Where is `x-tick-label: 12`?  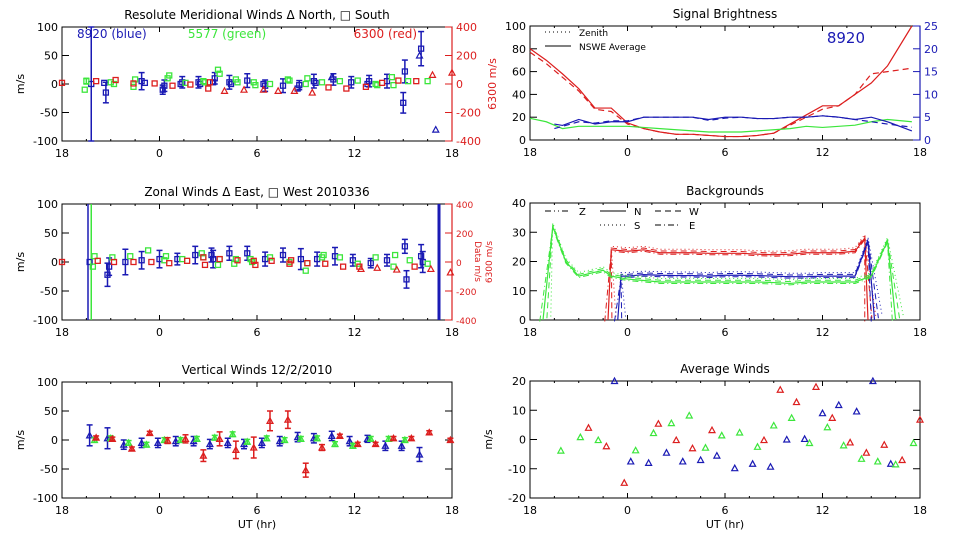
x-tick-label: 12 is located at coordinates (355, 510).